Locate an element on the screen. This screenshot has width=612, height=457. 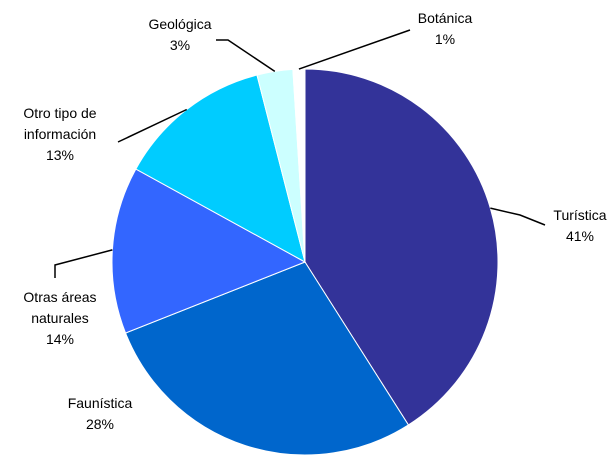
slice-name: Turística is located at coordinates (580, 215).